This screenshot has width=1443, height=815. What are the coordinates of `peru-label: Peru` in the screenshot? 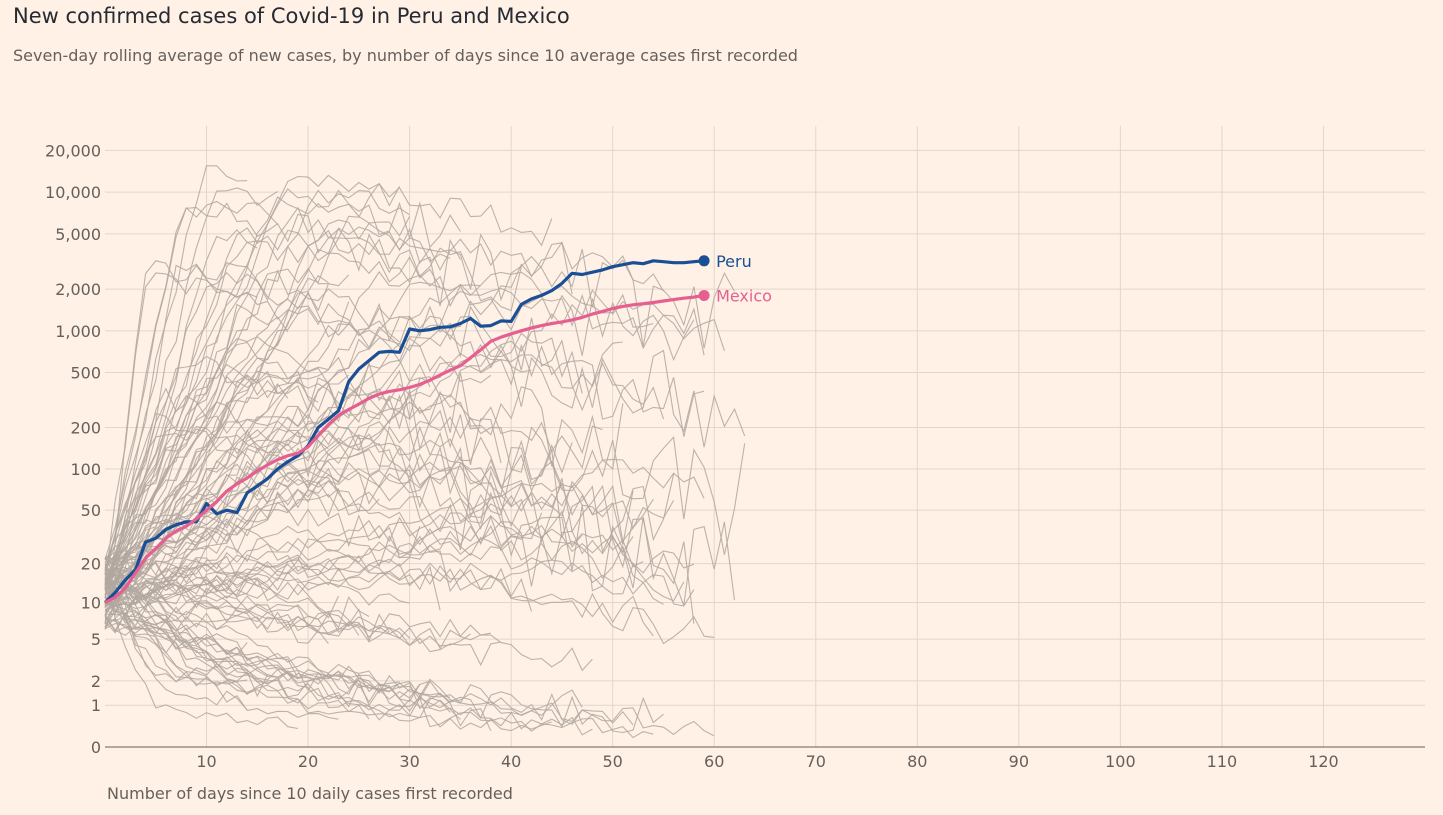 It's located at (734, 261).